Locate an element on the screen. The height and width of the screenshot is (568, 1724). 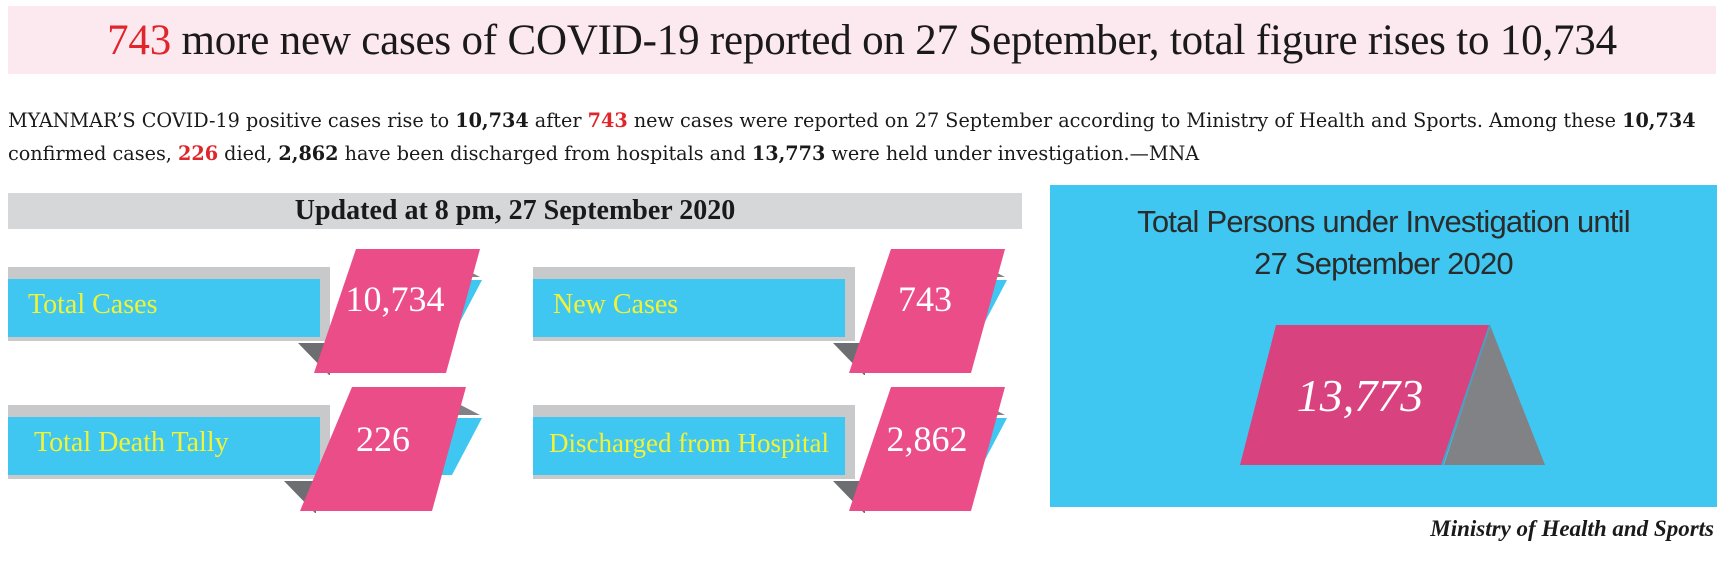
stat-value: 226 is located at coordinates (383, 439).